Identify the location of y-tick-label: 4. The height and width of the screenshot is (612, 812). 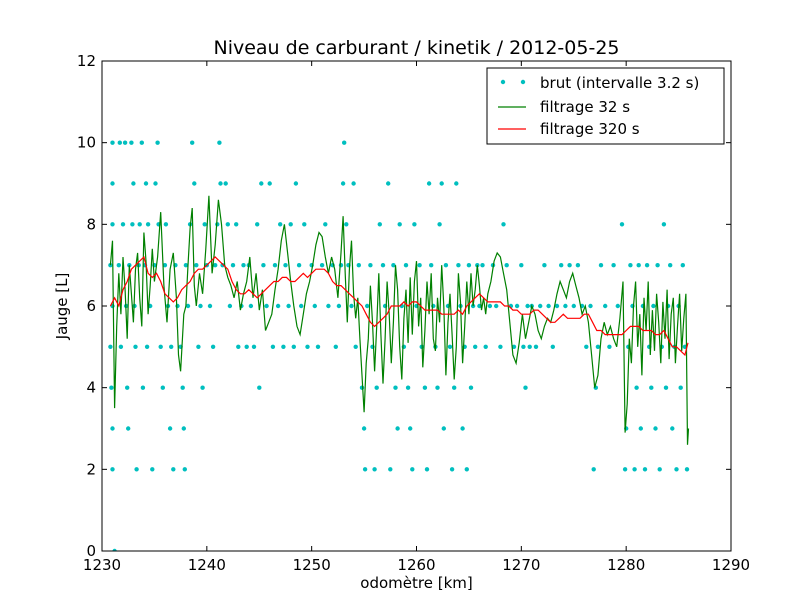
(91, 388).